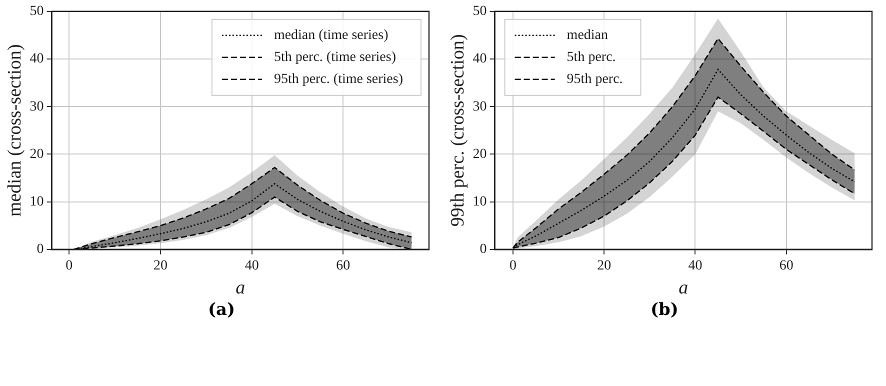  Describe the element at coordinates (457, 130) in the screenshot. I see `y-axis-title: 99th perc. (cross-section)` at that location.